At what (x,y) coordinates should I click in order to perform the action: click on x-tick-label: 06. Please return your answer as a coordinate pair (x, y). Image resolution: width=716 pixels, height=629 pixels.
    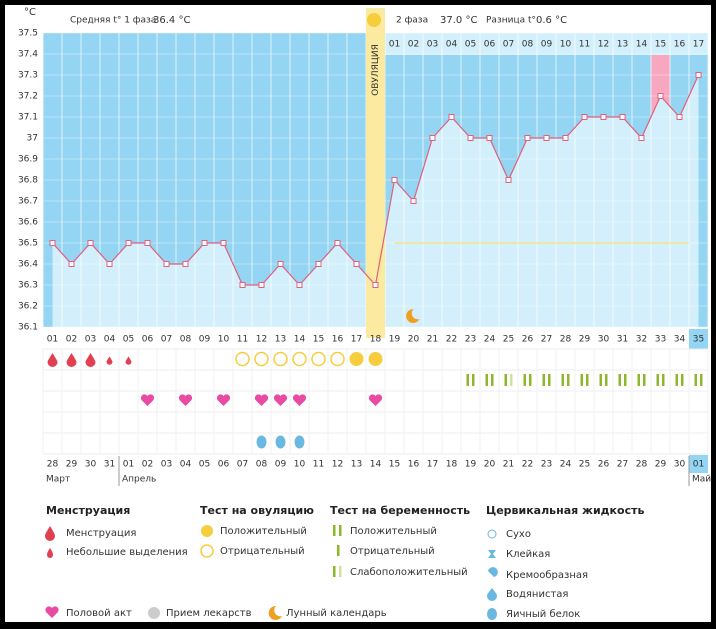
    Looking at the image, I should click on (148, 340).